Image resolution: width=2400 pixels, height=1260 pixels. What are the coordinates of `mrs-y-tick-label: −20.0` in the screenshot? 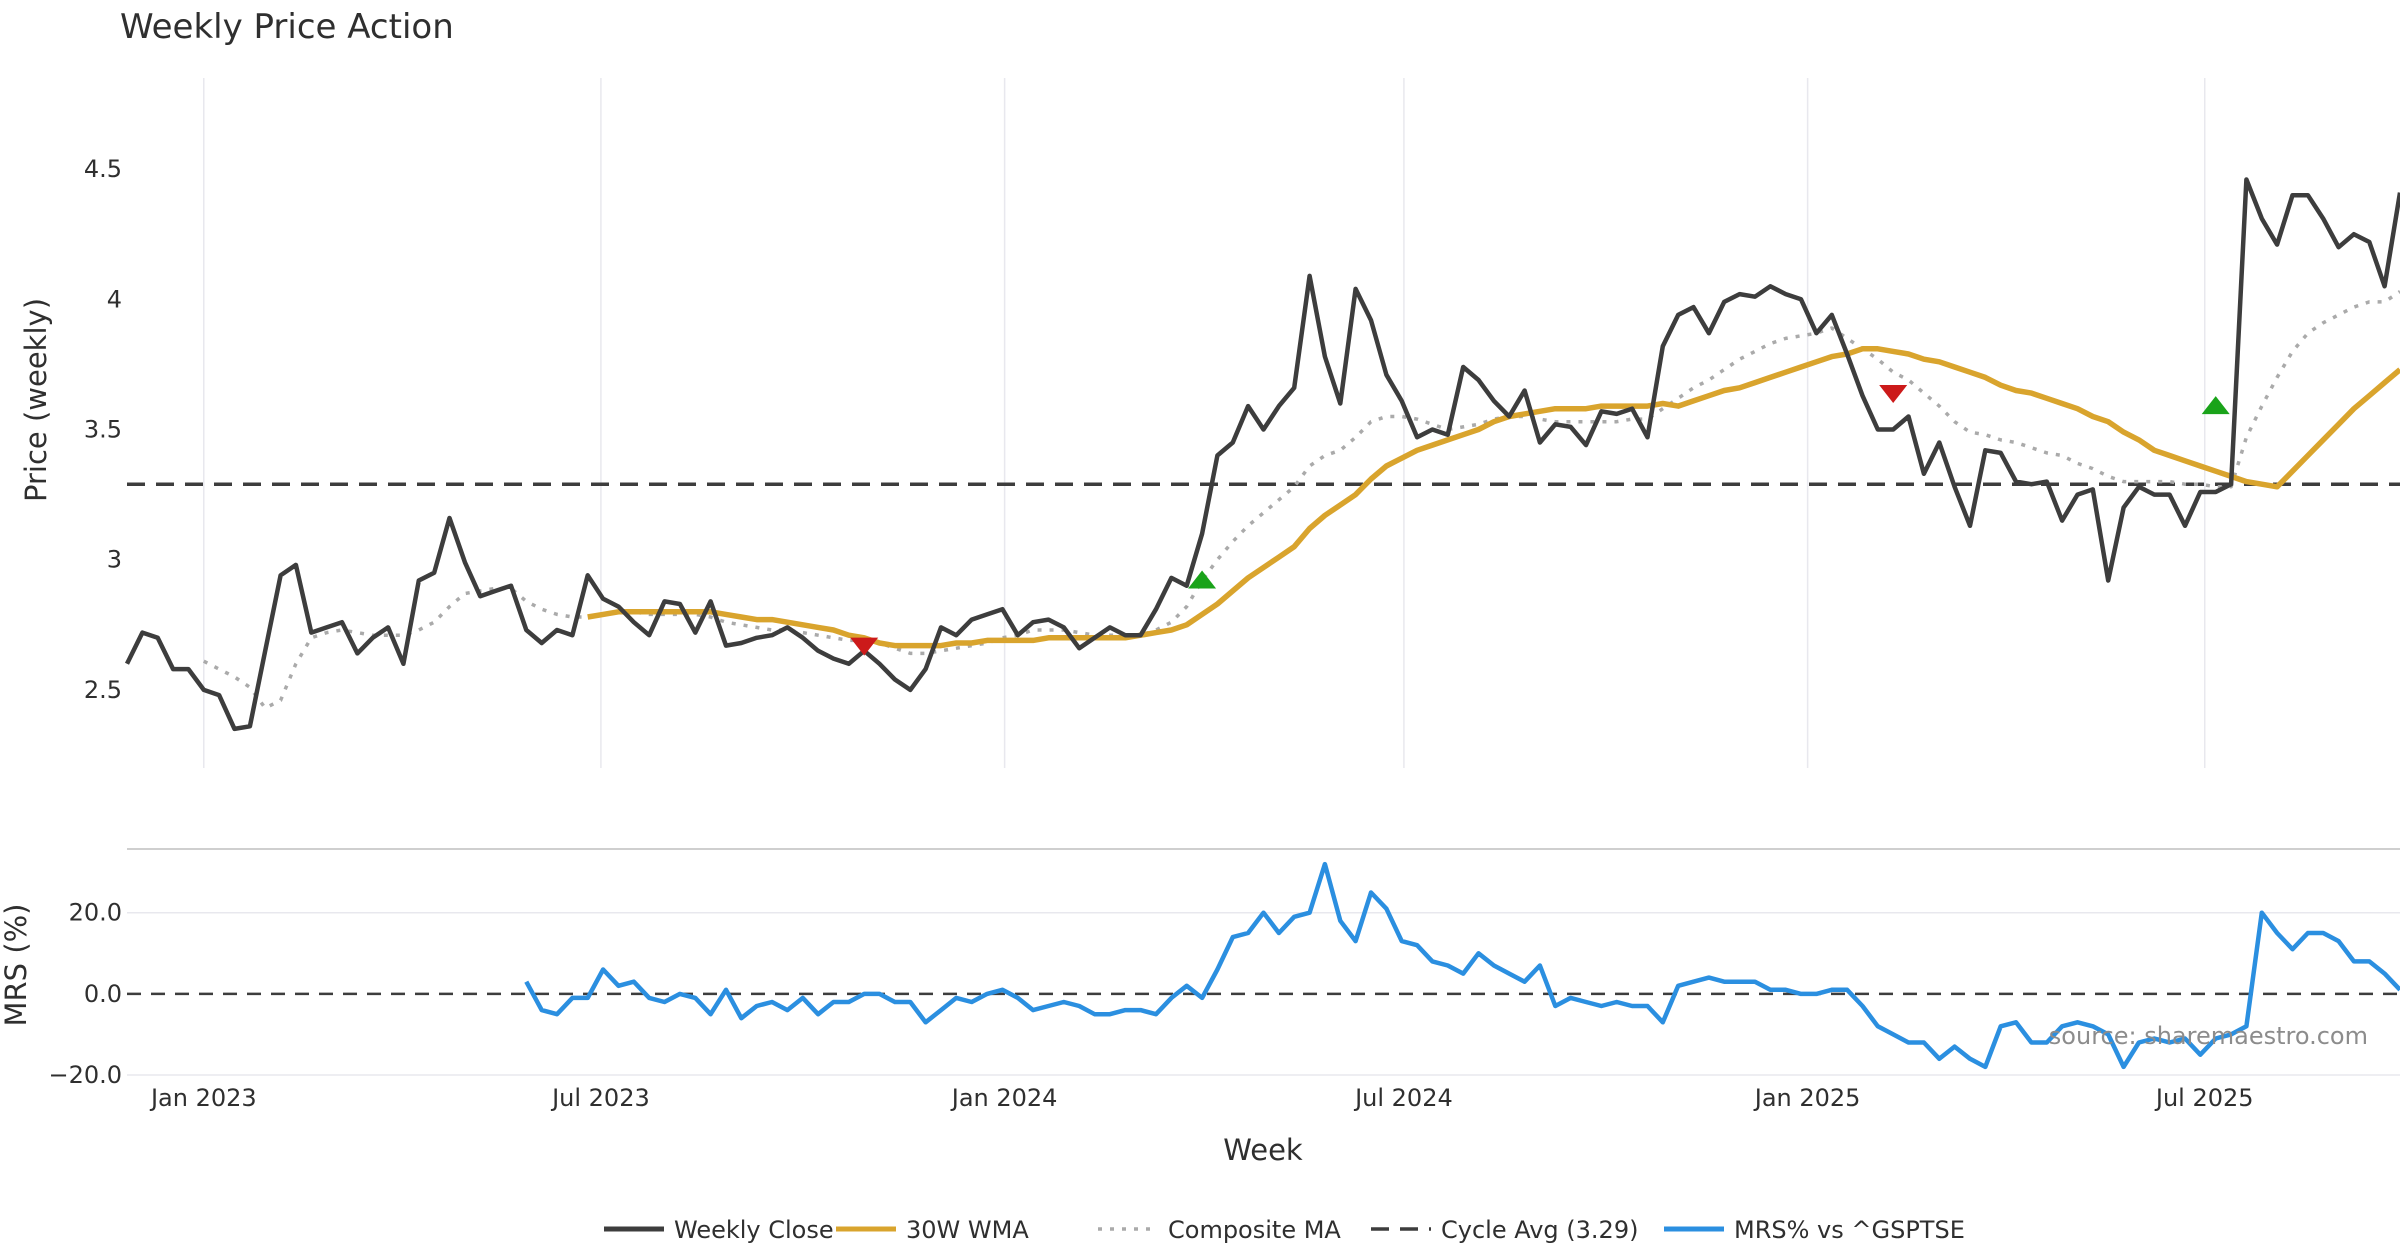 It's located at (85, 1075).